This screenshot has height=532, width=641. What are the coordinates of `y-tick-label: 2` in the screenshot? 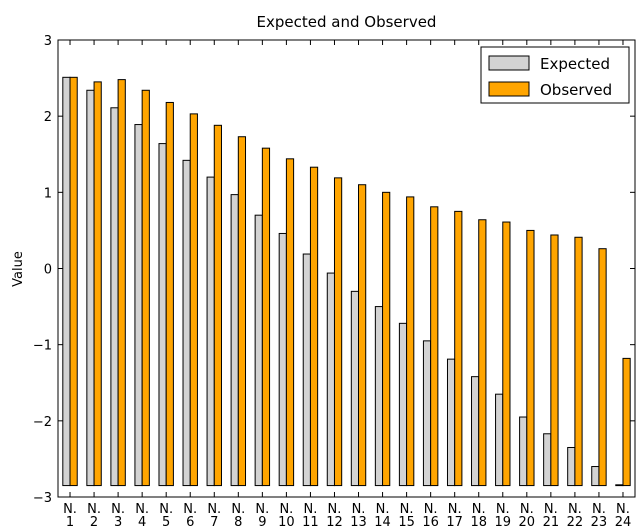 It's located at (48, 117).